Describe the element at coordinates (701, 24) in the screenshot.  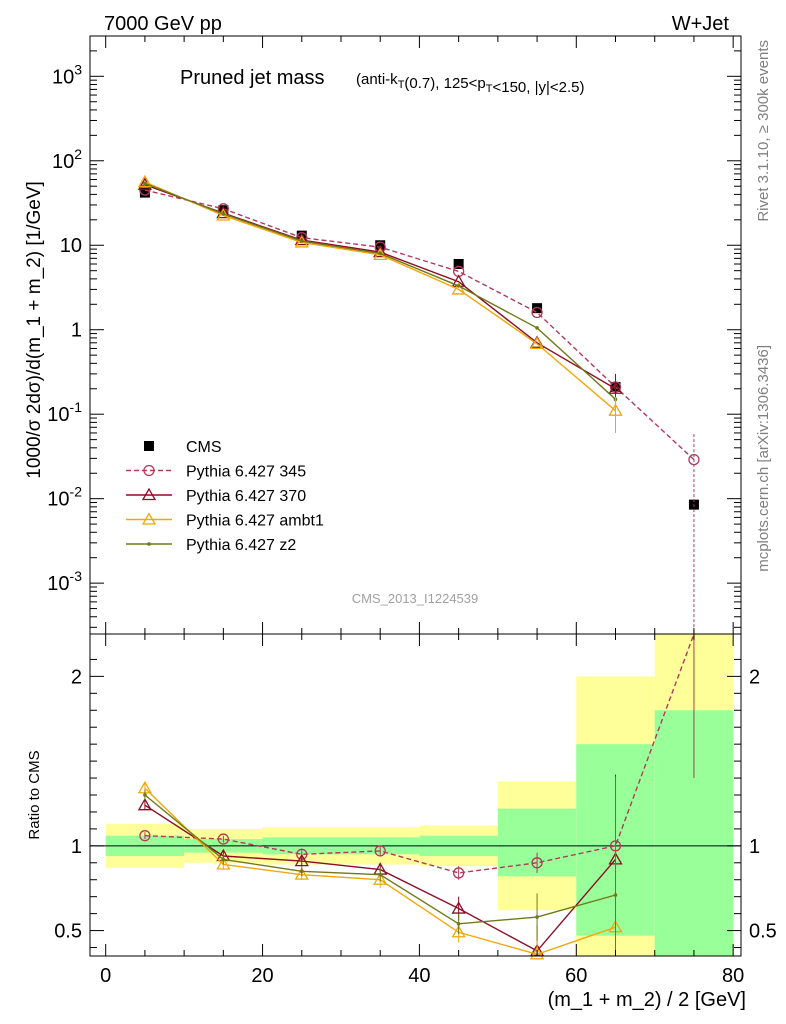
I see `header-right: W+Jet` at that location.